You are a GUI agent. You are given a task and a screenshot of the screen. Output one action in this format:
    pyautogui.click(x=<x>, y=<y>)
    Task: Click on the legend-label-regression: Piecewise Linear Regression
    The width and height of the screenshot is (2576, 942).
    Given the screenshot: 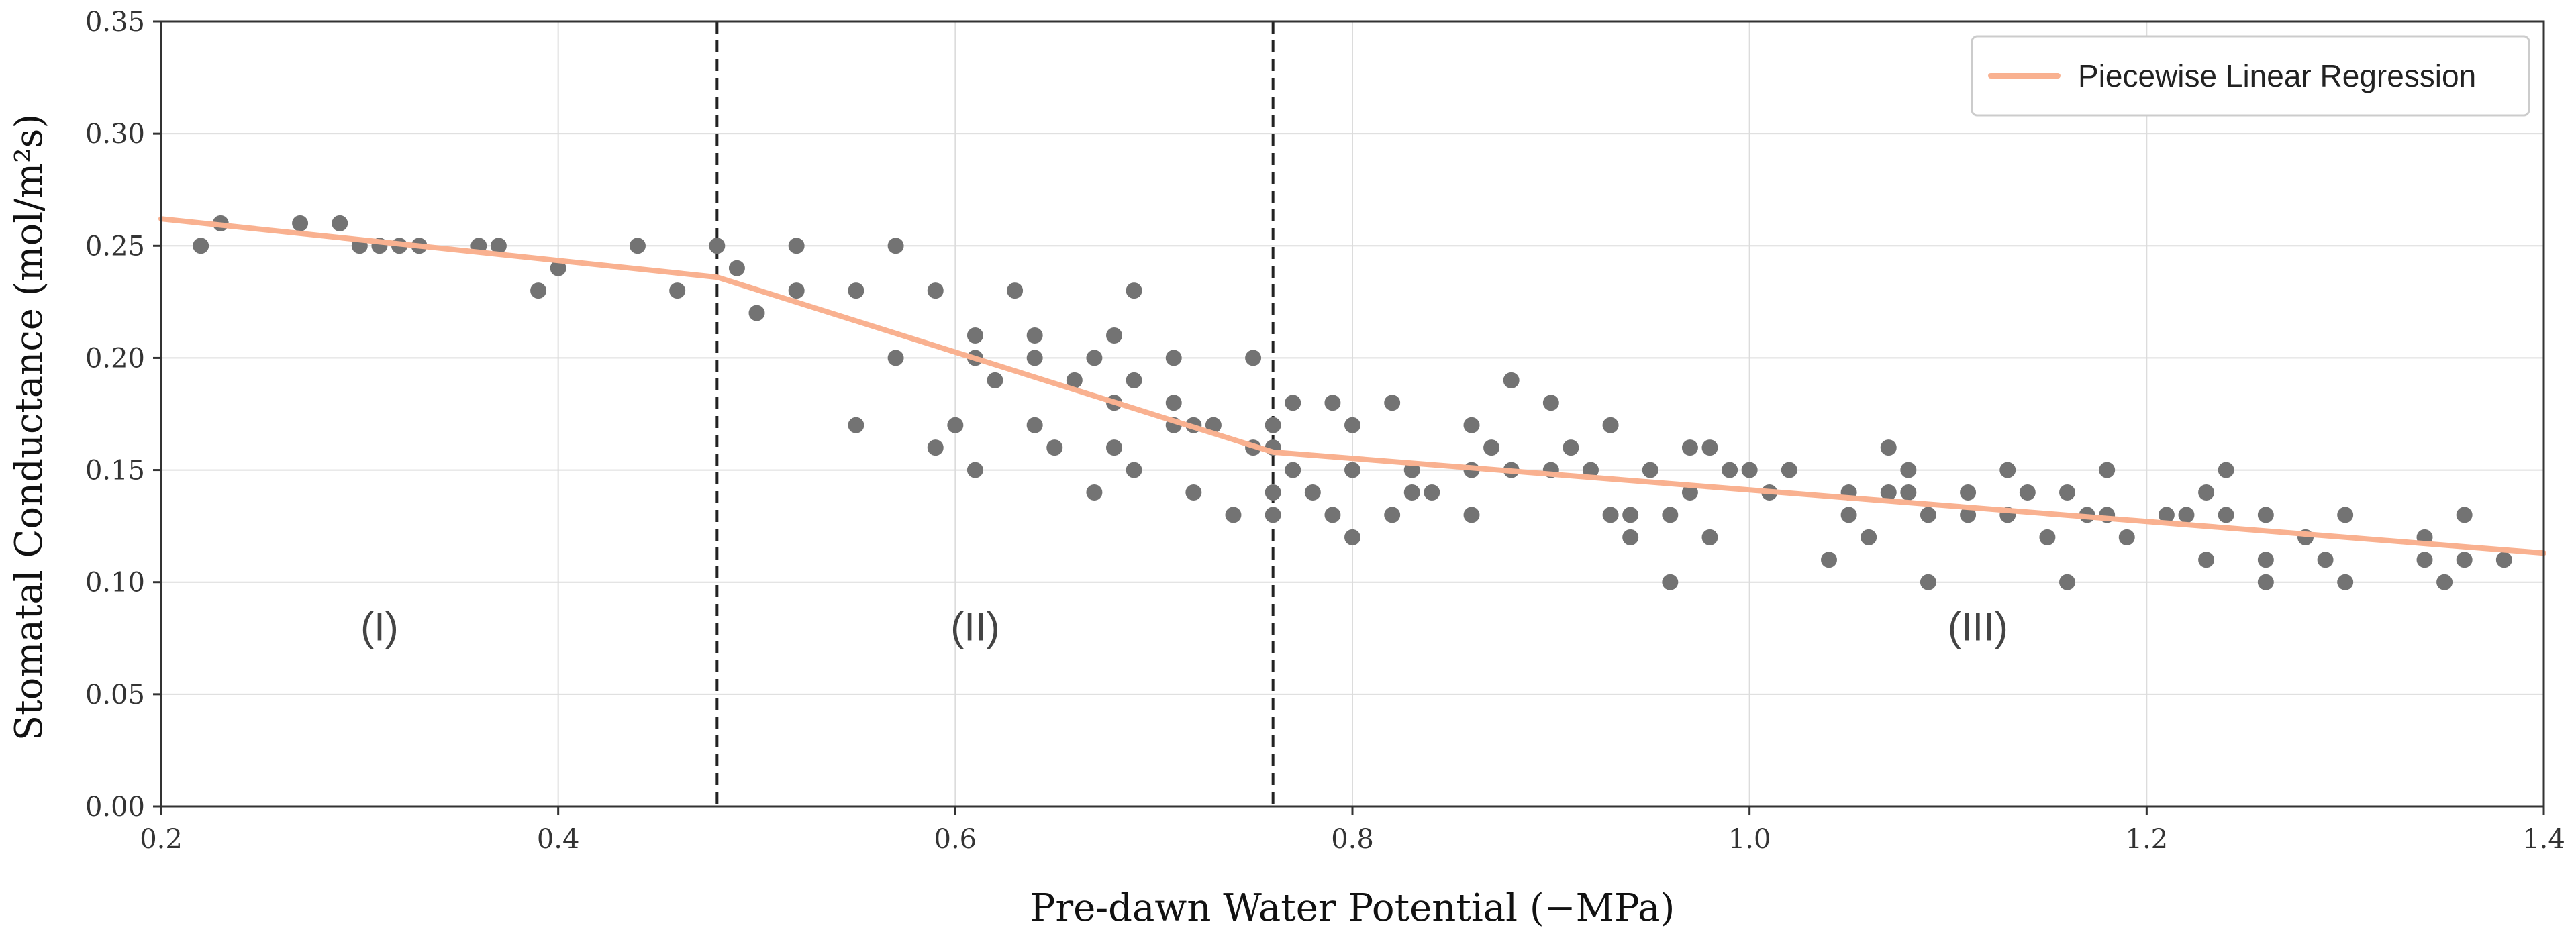 What is the action you would take?
    pyautogui.click(x=2277, y=75)
    